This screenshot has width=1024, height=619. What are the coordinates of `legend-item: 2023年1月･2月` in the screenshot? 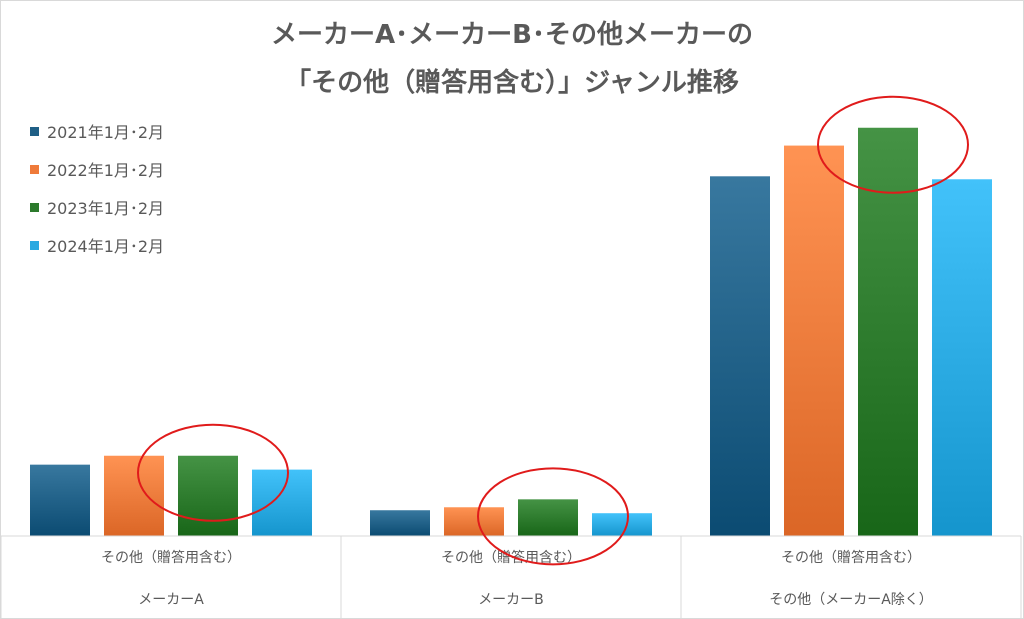 It's located at (97, 207).